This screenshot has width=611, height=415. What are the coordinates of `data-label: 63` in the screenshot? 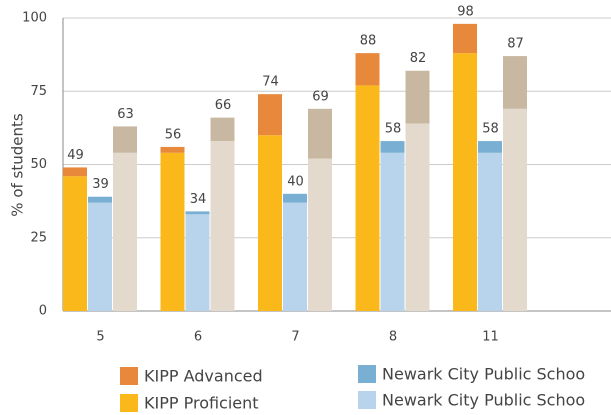 It's located at (125, 114).